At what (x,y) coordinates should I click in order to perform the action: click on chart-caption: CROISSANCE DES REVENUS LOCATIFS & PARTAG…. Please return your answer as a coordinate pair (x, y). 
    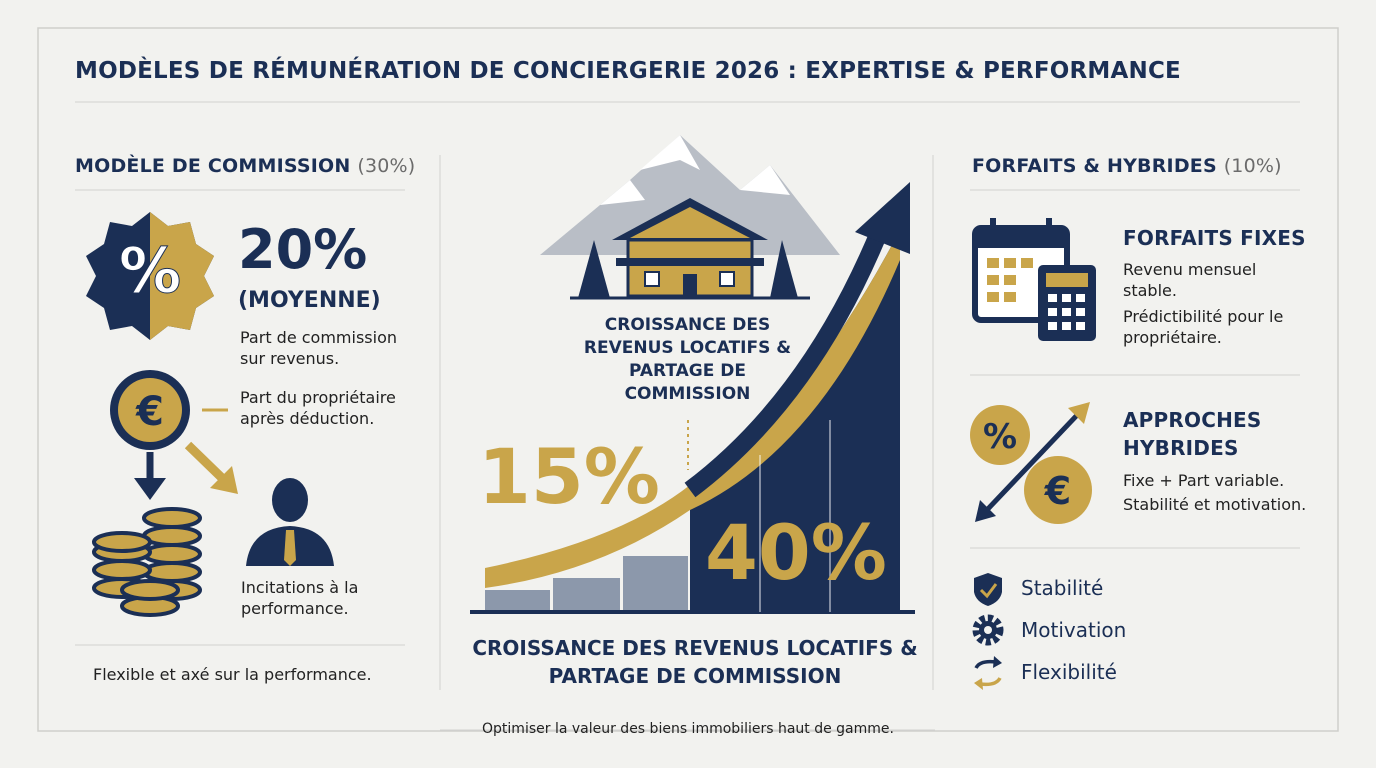
    Looking at the image, I should click on (687, 359).